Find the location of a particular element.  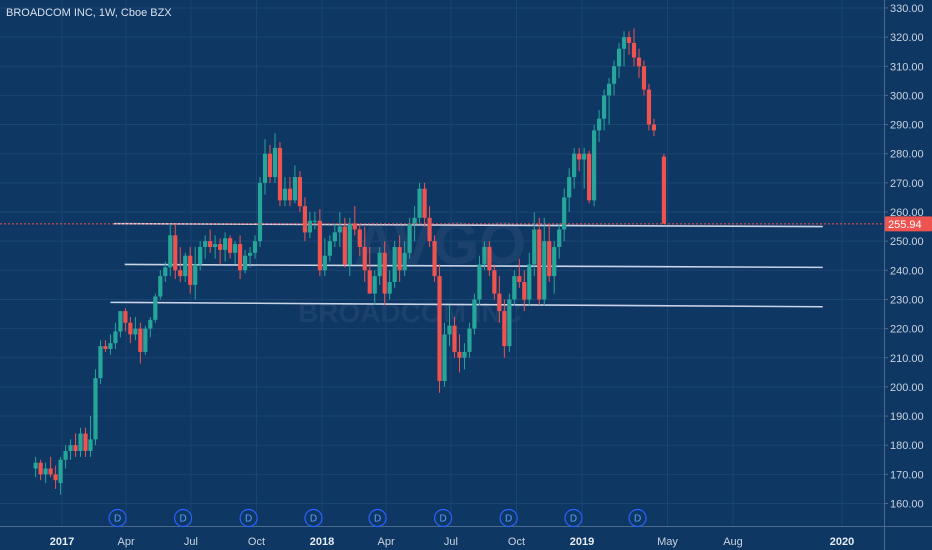

price-tick-label: 330.00 is located at coordinates (907, 9).